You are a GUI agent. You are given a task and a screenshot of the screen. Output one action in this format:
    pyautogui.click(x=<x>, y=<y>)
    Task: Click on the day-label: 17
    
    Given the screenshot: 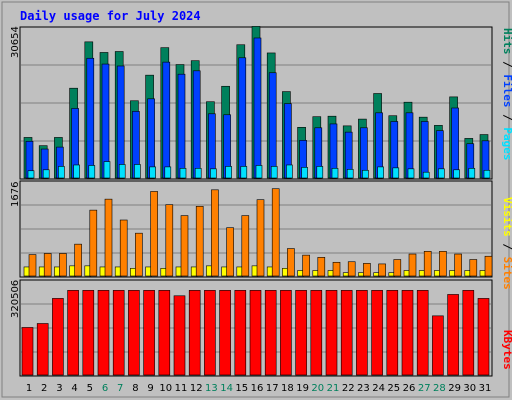 What is the action you would take?
    pyautogui.click(x=272, y=388)
    